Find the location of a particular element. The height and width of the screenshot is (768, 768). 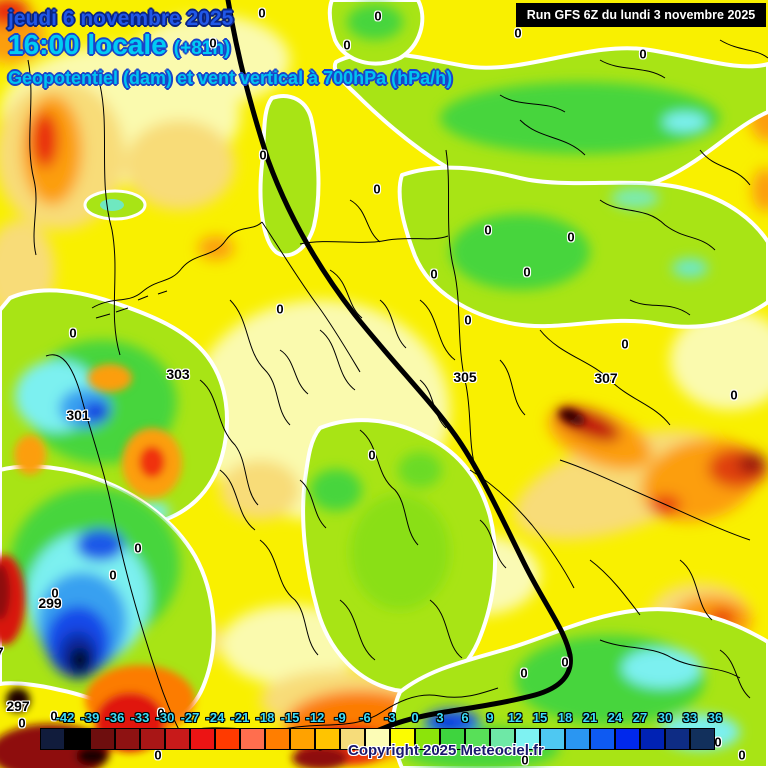

scale-tick-label: -3 is located at coordinates (390, 717).